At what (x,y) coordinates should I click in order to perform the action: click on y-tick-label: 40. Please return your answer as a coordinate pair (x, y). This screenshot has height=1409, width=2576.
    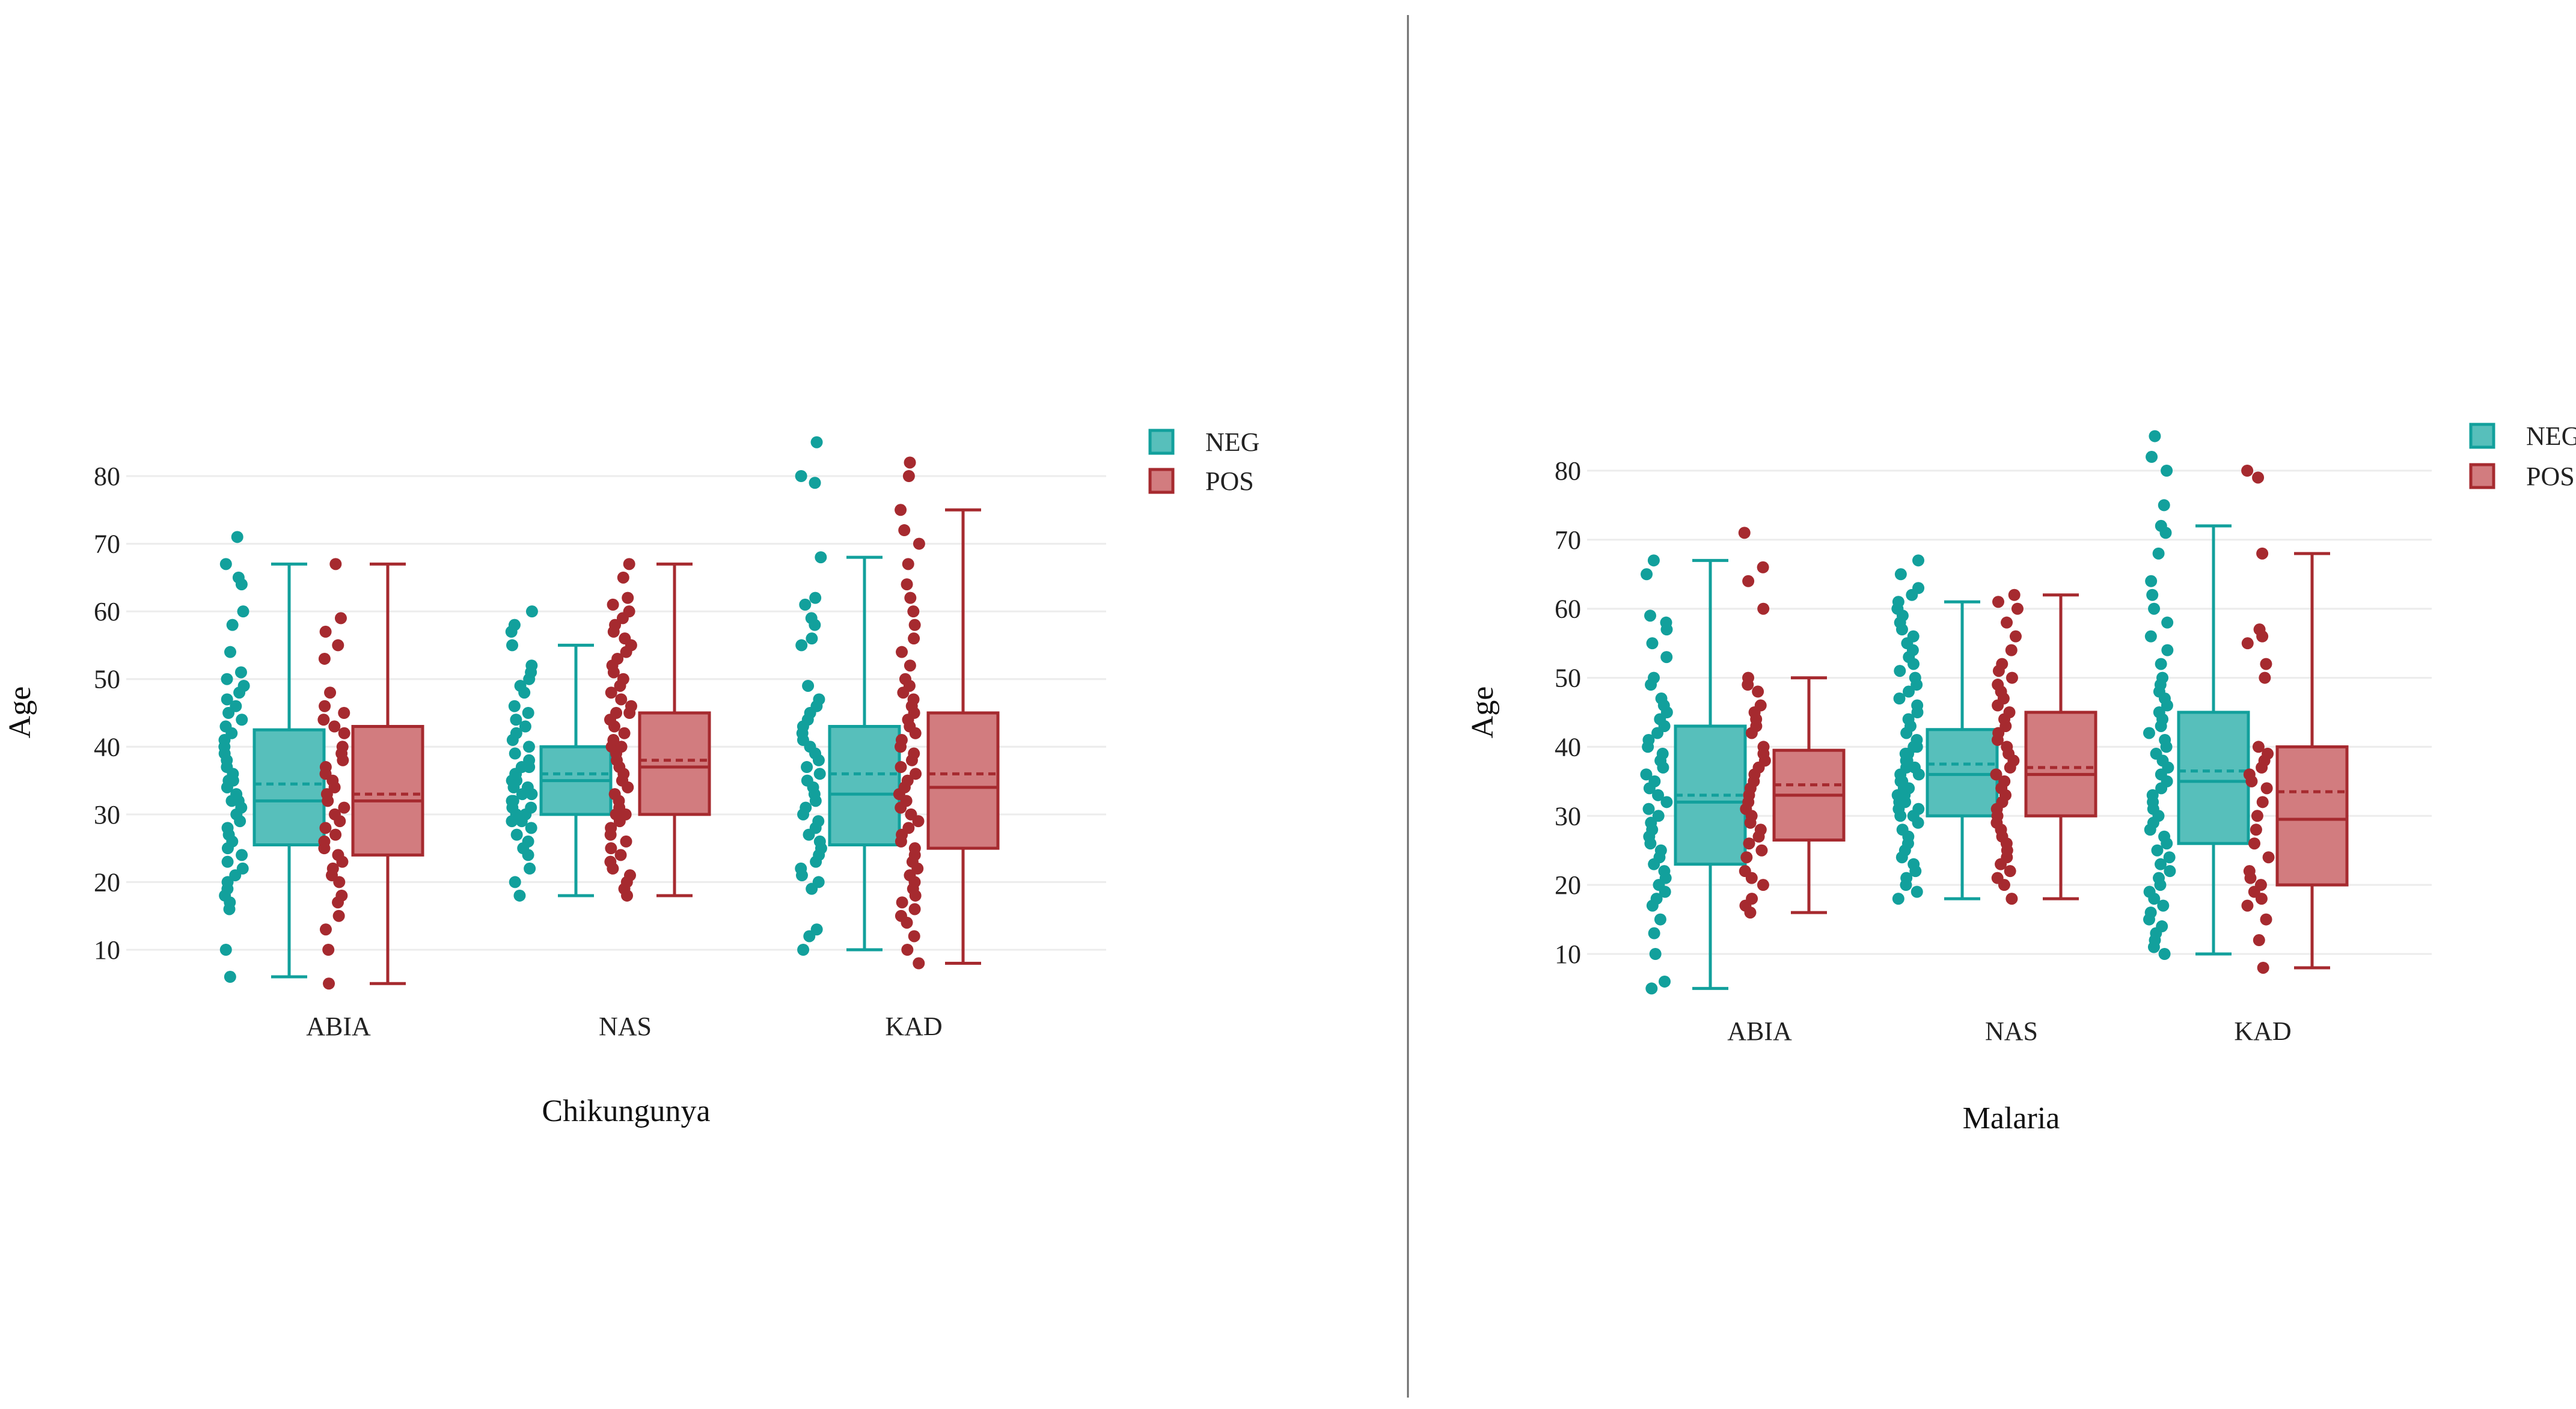
    Looking at the image, I should click on (107, 747).